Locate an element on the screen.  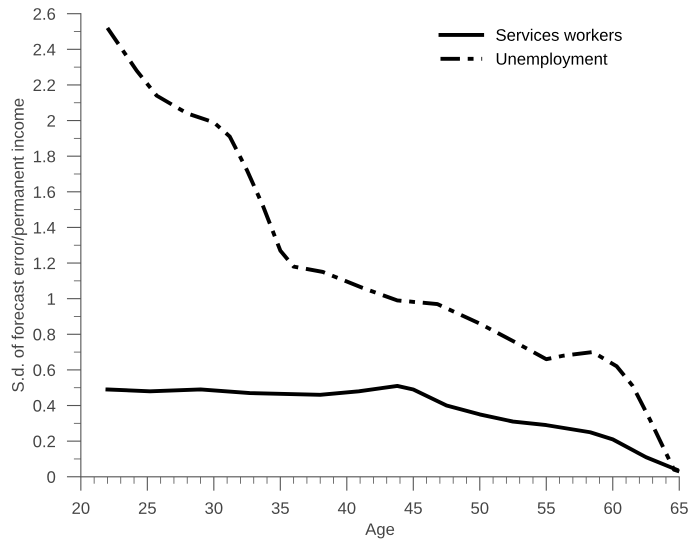
y-tick-label: 0.2 is located at coordinates (44, 442).